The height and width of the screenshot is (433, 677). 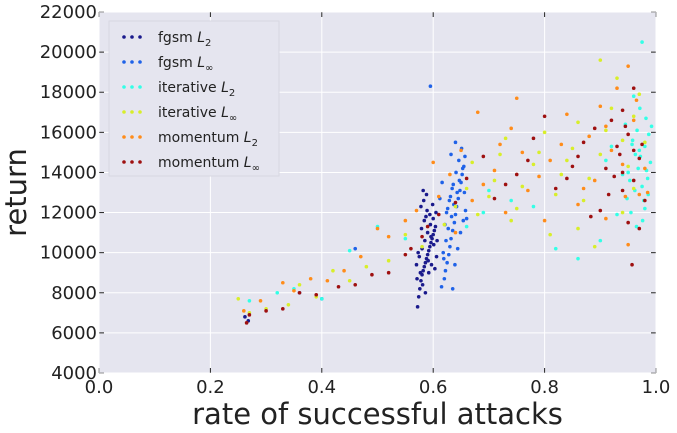 What do you see at coordinates (74, 293) in the screenshot?
I see `y-tick-label: 8000` at bounding box center [74, 293].